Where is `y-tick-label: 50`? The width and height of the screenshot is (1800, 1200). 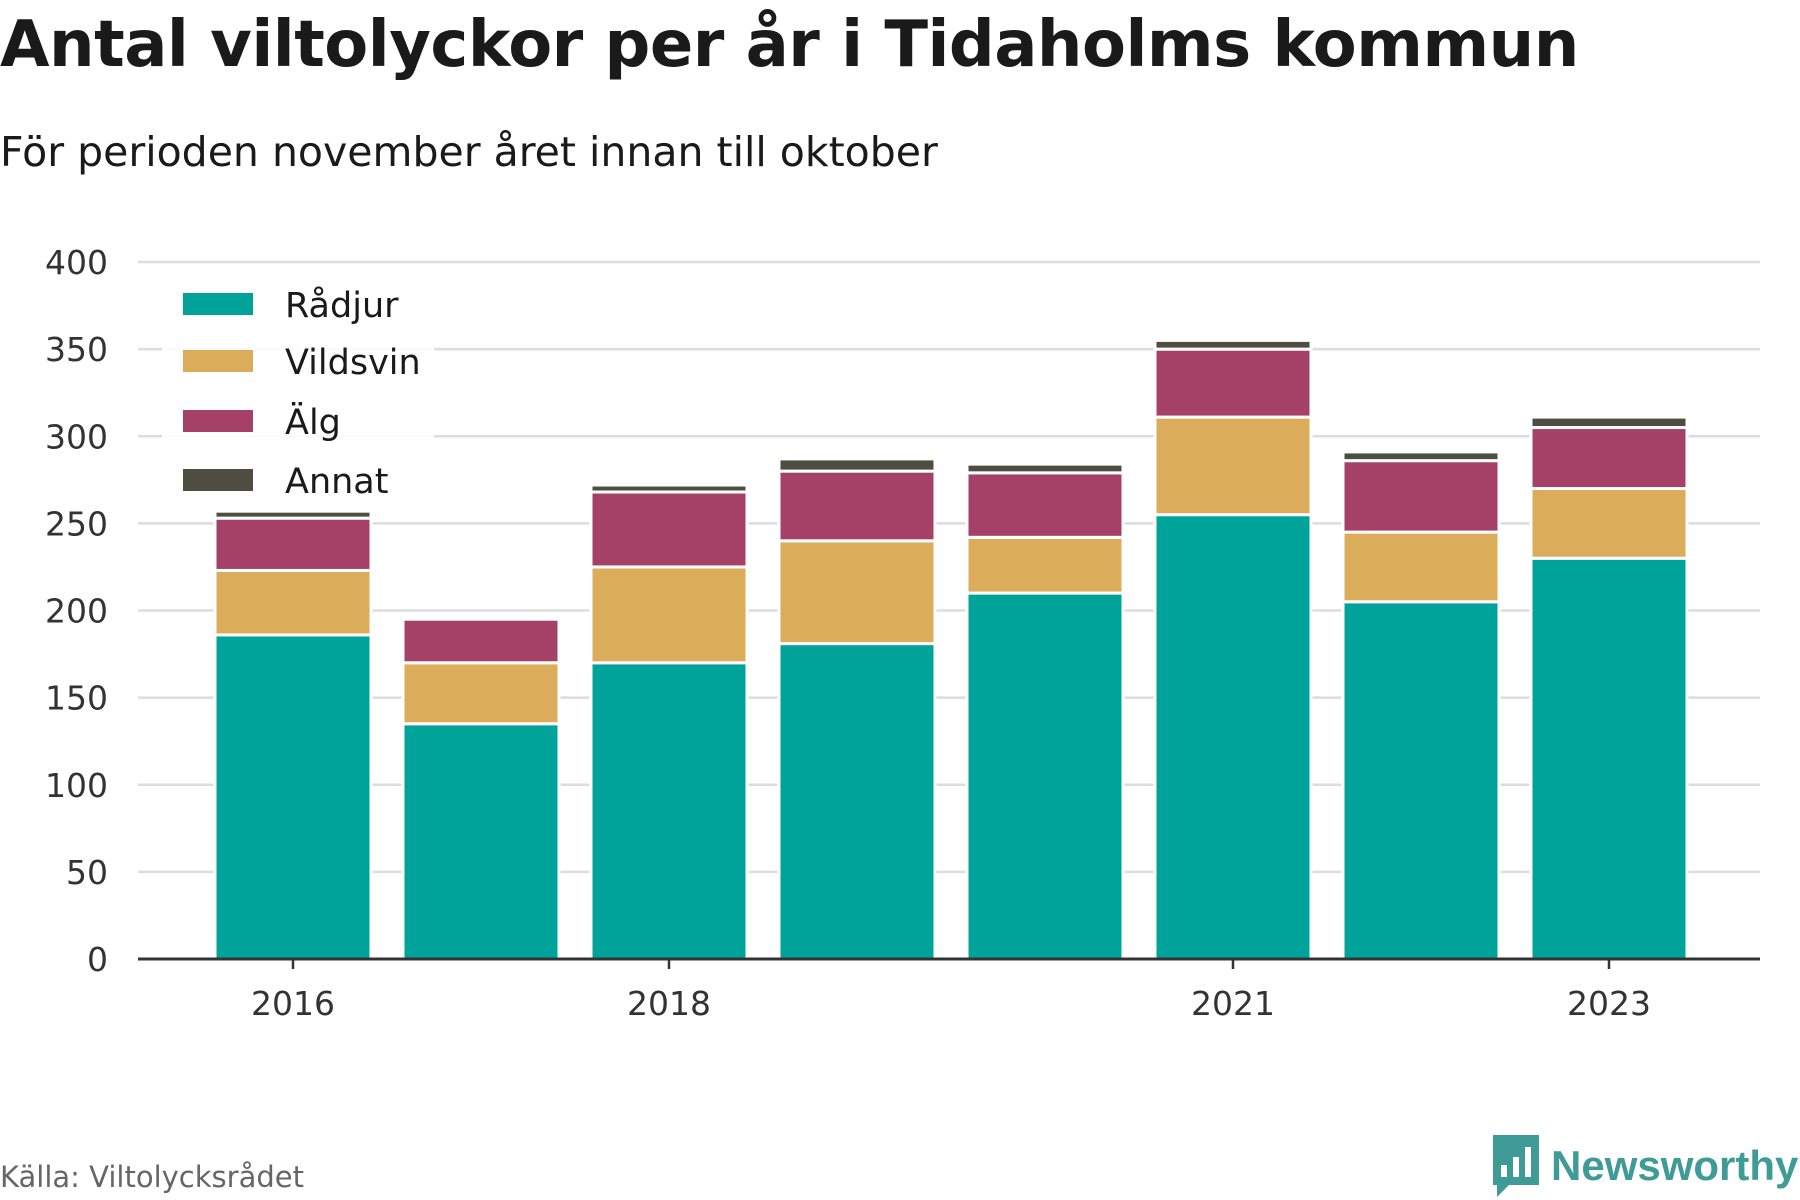 y-tick-label: 50 is located at coordinates (87, 872).